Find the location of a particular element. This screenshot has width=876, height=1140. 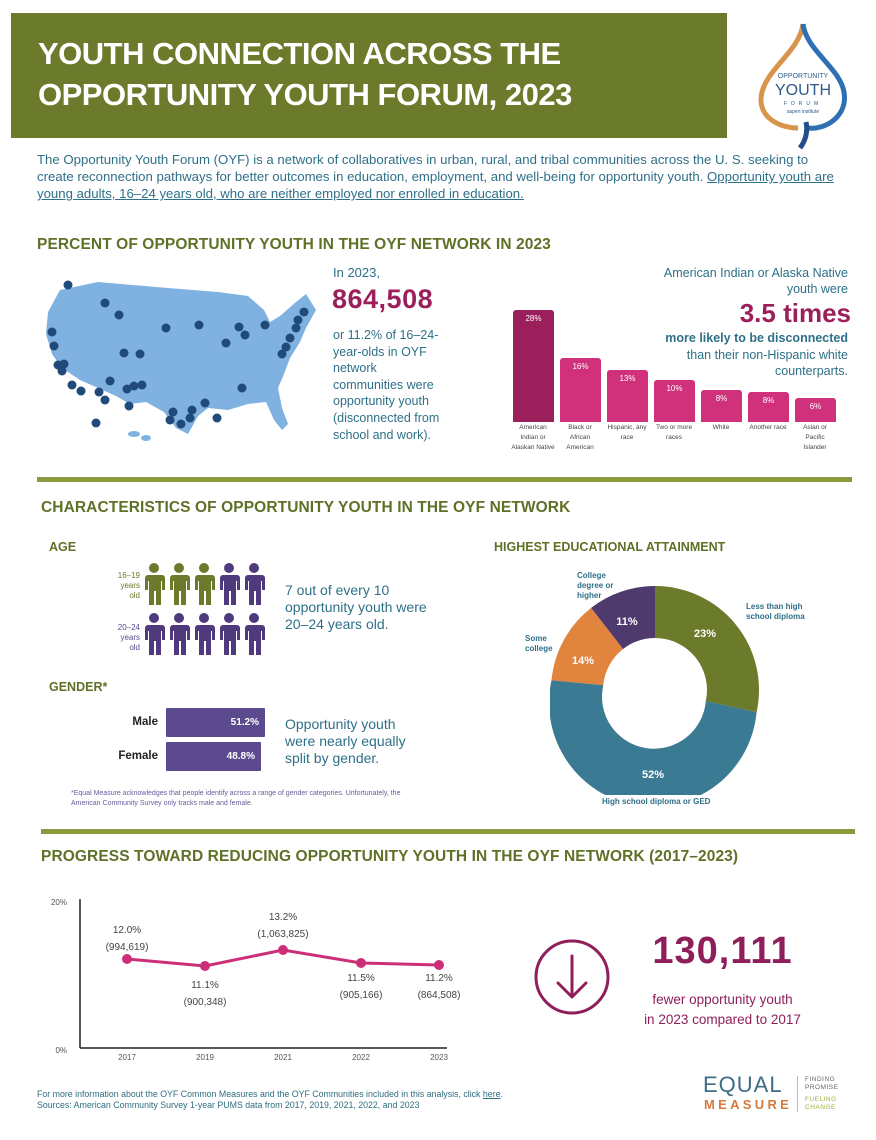

age-heading: AGE is located at coordinates (63, 547).